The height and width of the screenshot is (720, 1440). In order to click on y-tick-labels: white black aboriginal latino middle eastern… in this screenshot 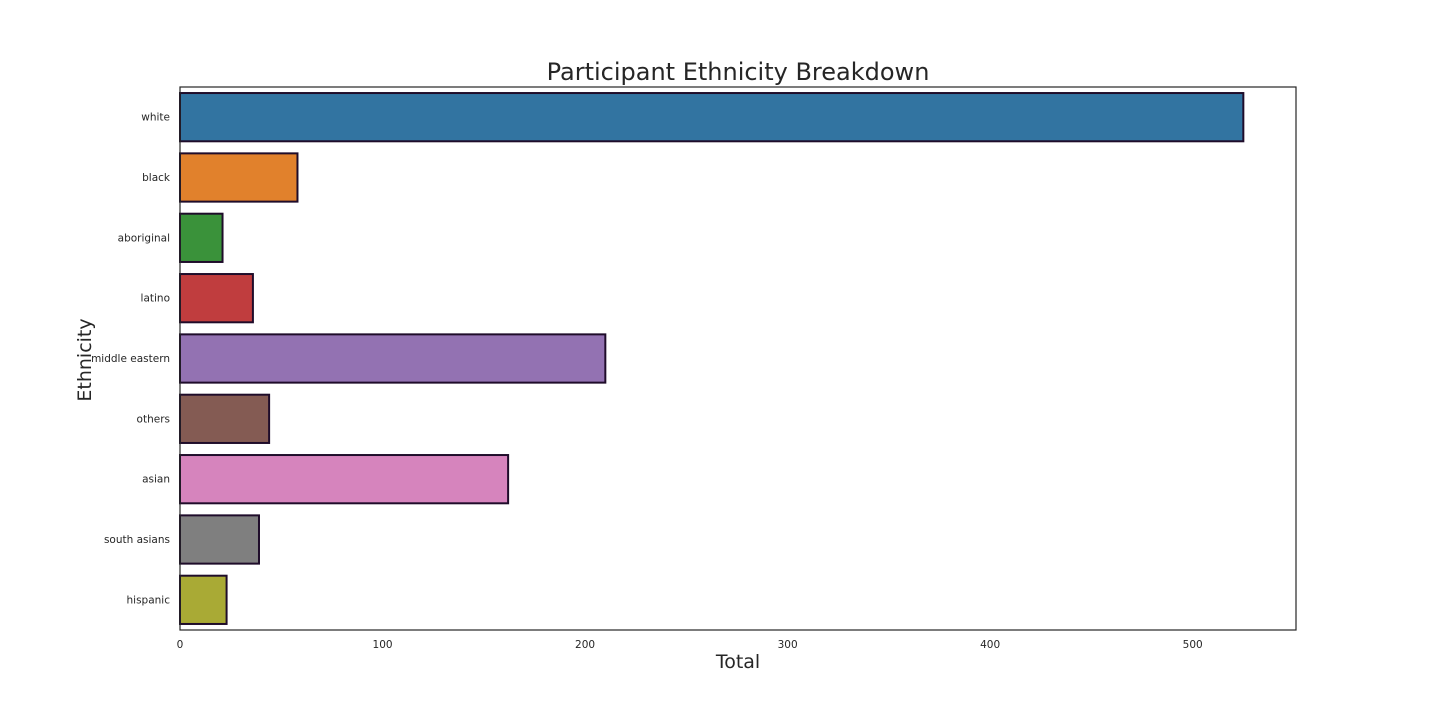, I will do `click(131, 359)`.